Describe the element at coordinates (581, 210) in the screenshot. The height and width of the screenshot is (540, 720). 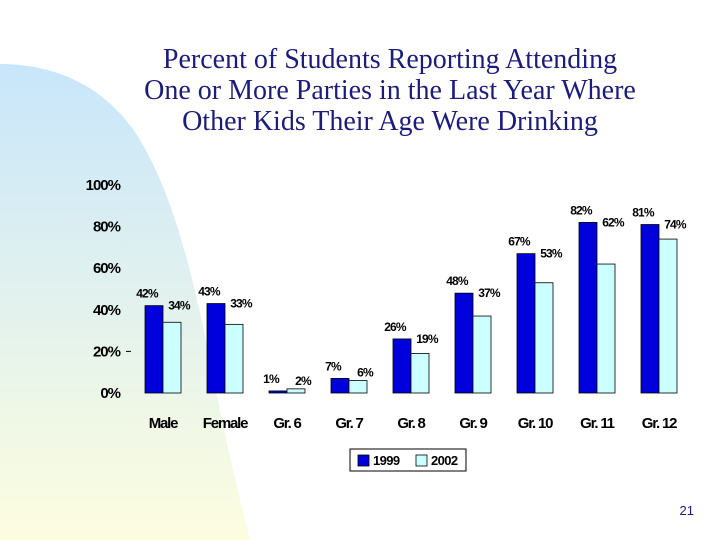
I see `data-label-1999: 82%` at that location.